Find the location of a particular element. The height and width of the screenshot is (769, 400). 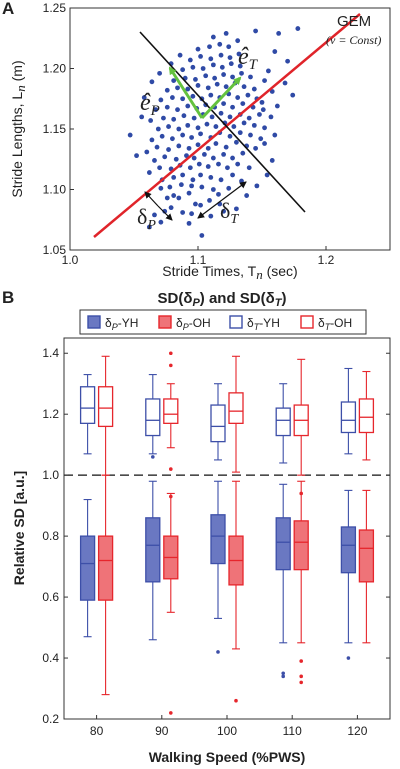

y-tick-label: 0.6 is located at coordinates (50, 597).